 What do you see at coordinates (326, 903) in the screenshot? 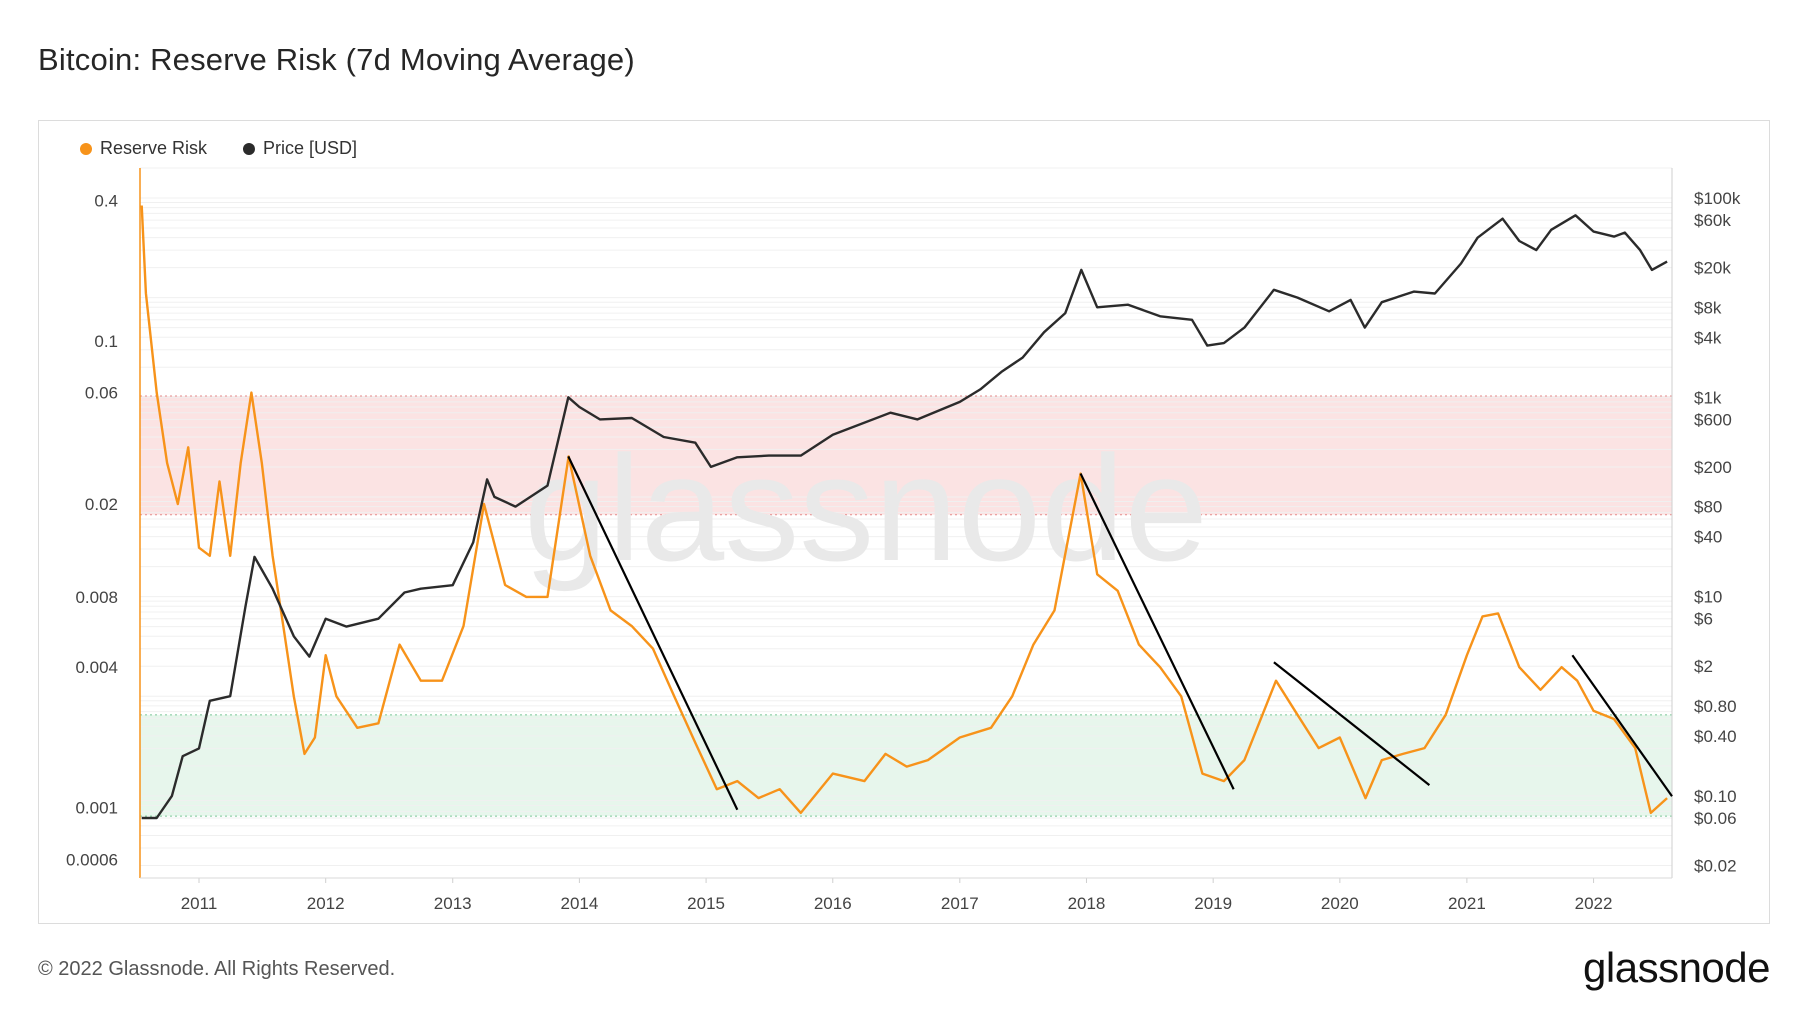
I see `x-tick-label: 2012` at bounding box center [326, 903].